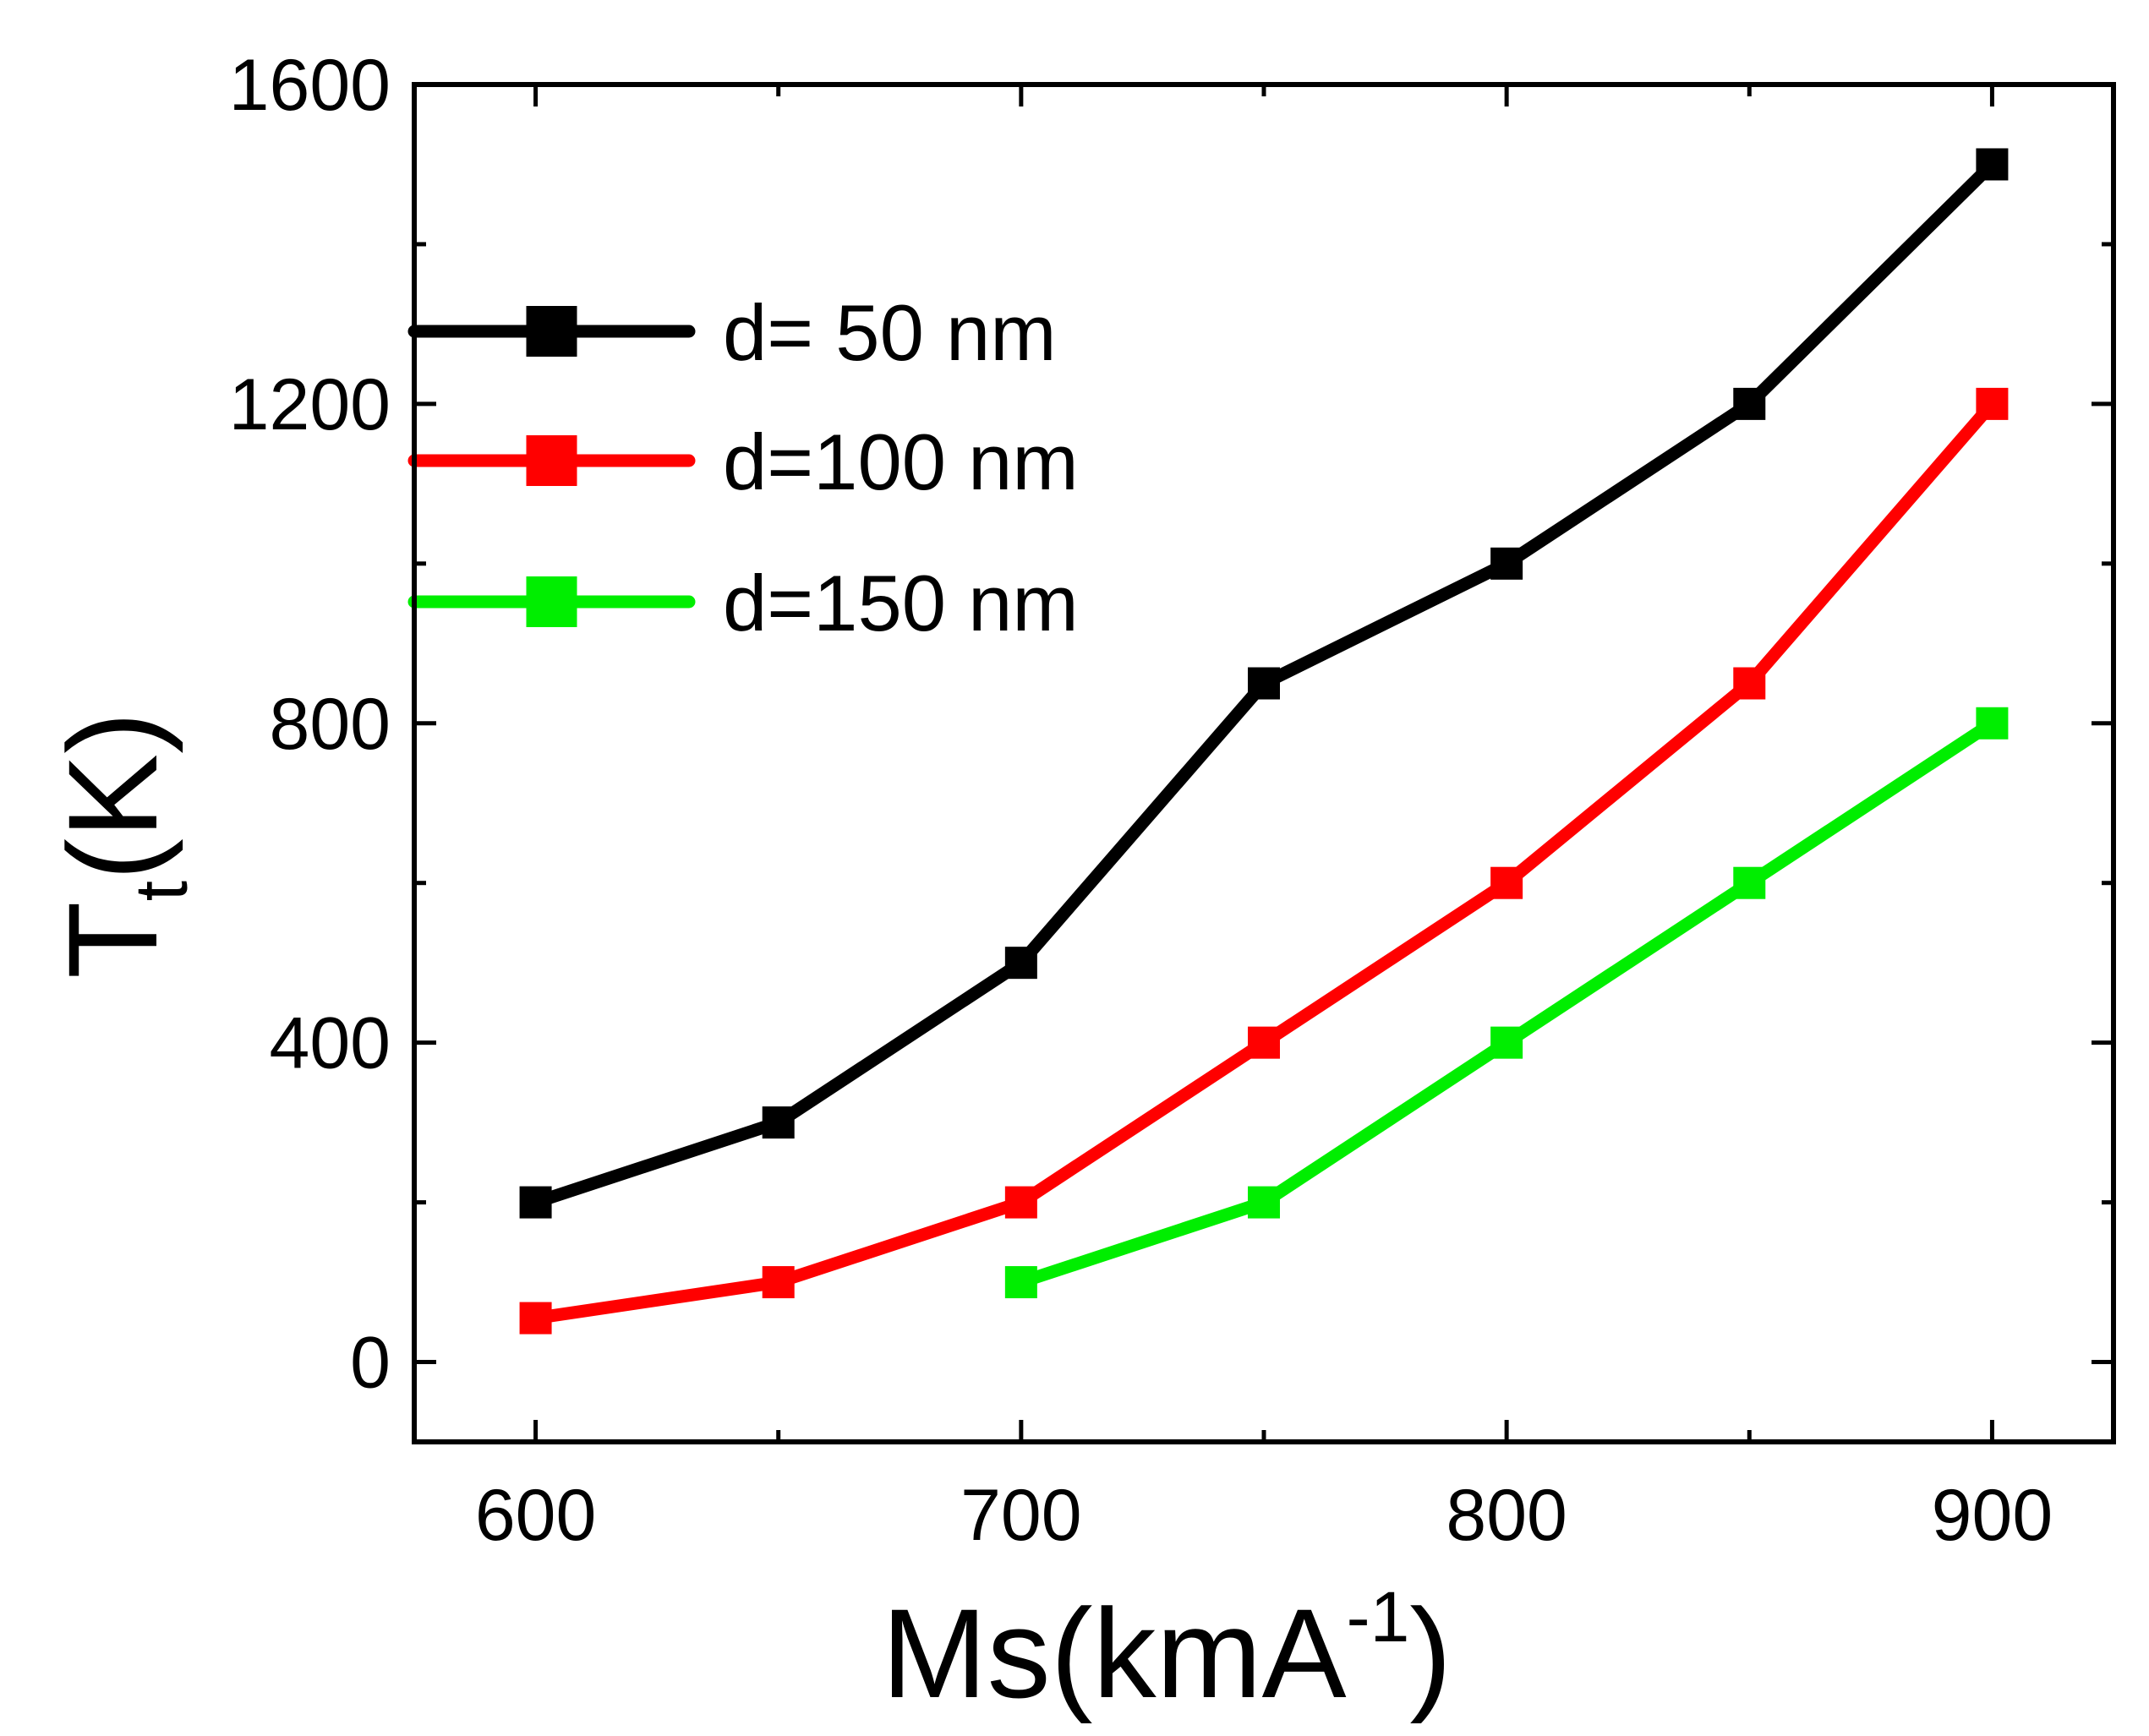 This screenshot has height=1736, width=2149. I want to click on y-axis-title-subscript: t, so click(161, 891).